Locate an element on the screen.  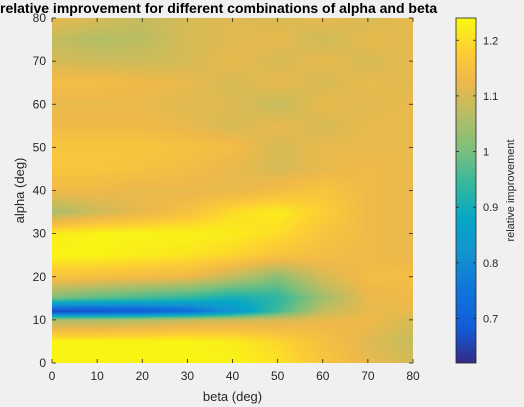
colorbar-tick-label: 0.8 is located at coordinates (490, 264).